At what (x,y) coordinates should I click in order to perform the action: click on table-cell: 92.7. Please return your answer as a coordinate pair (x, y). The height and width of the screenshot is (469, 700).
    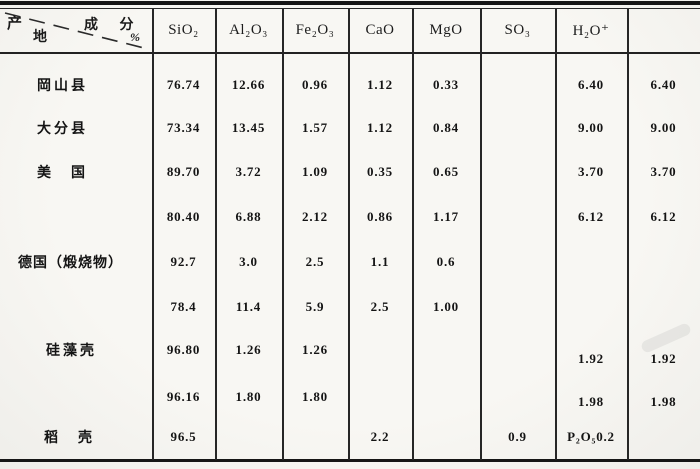
    Looking at the image, I should click on (183, 261).